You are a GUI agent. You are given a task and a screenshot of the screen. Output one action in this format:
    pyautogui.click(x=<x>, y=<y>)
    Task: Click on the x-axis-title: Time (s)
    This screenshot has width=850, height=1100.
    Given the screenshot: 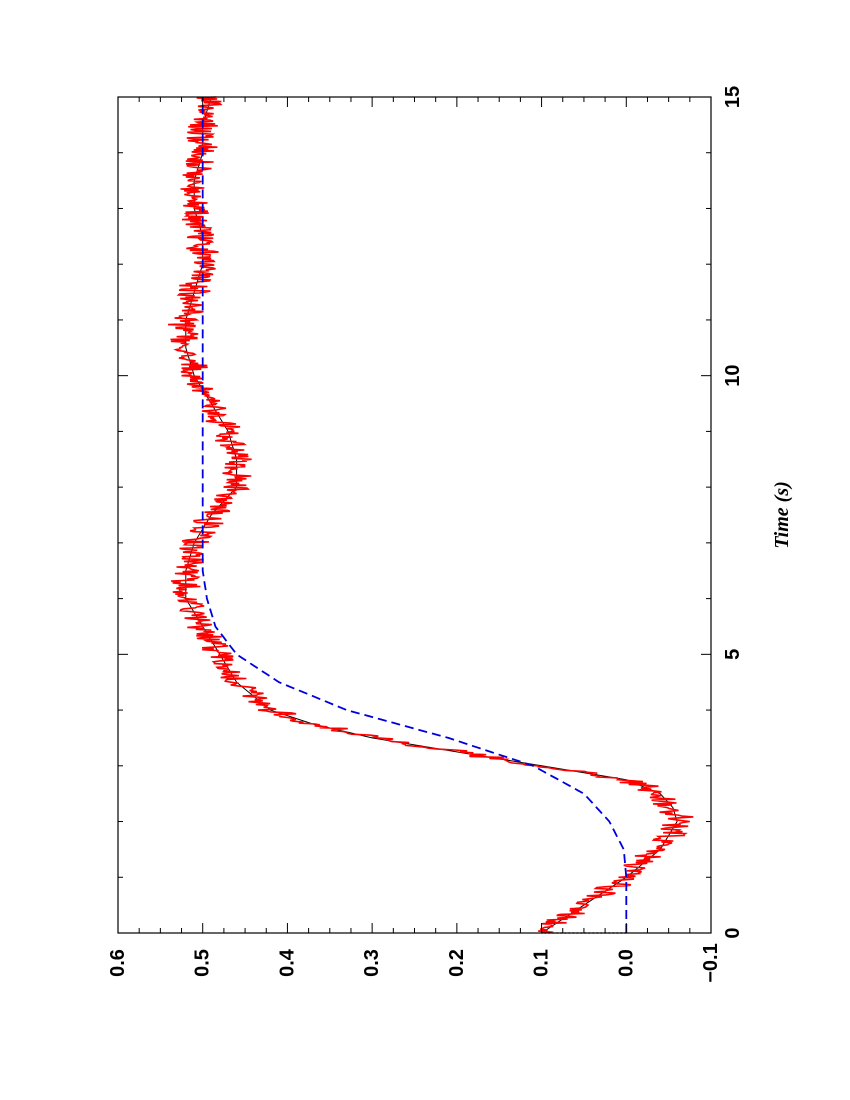 What is the action you would take?
    pyautogui.click(x=782, y=515)
    